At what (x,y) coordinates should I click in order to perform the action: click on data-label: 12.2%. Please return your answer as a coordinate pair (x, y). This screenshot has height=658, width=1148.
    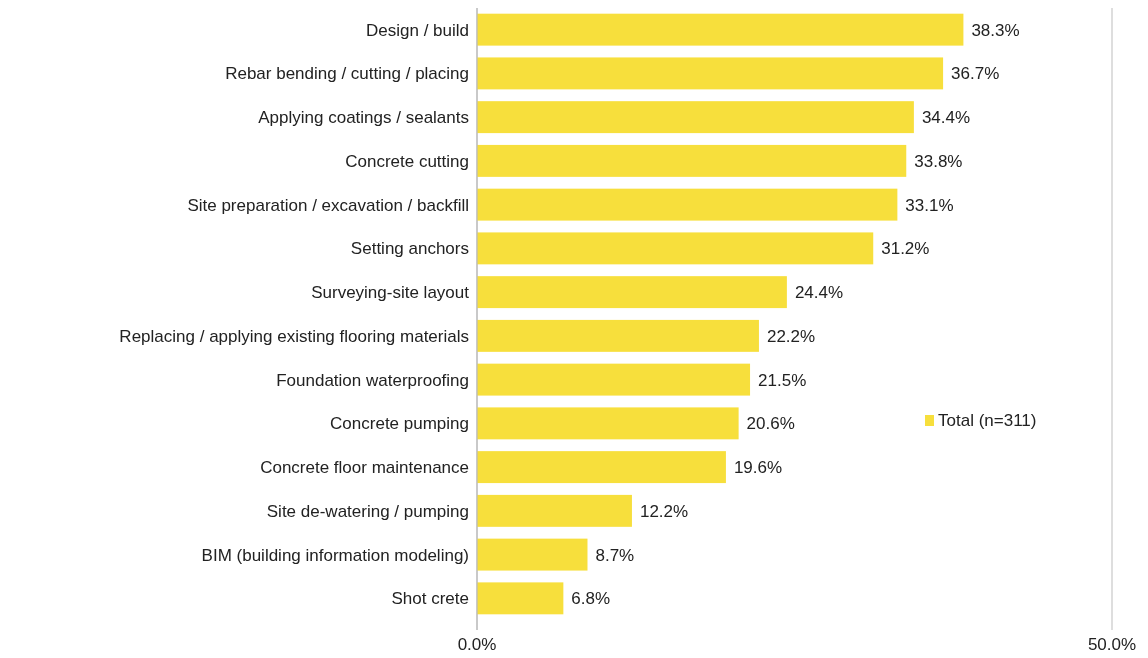
    Looking at the image, I should click on (664, 511).